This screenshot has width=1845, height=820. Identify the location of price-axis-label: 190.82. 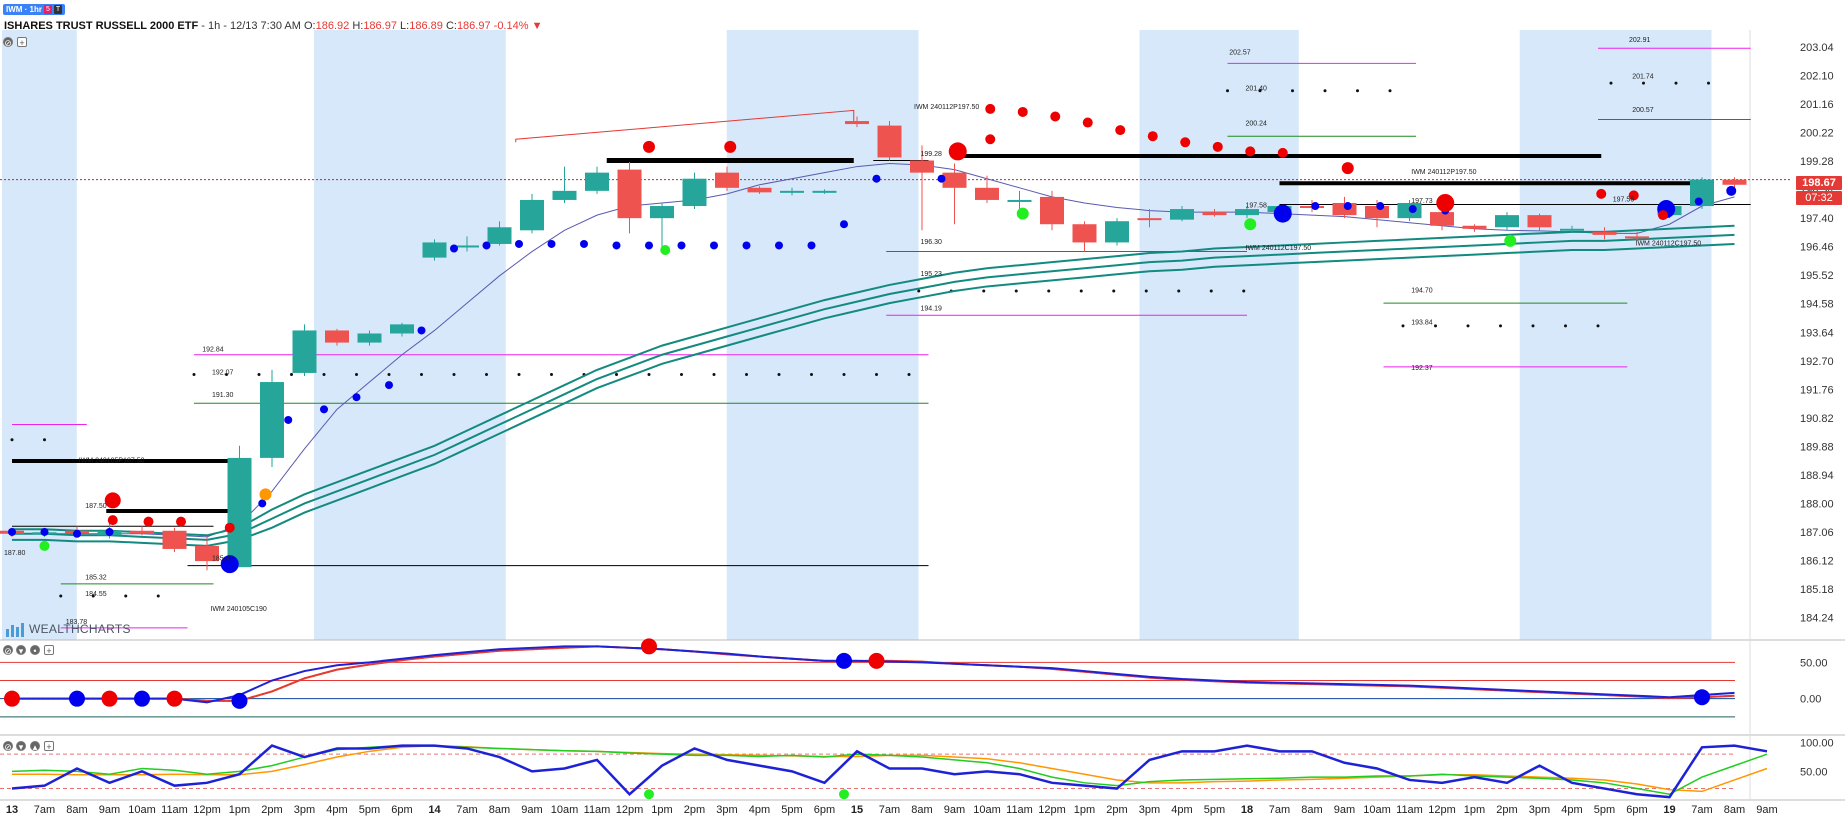
(1817, 419).